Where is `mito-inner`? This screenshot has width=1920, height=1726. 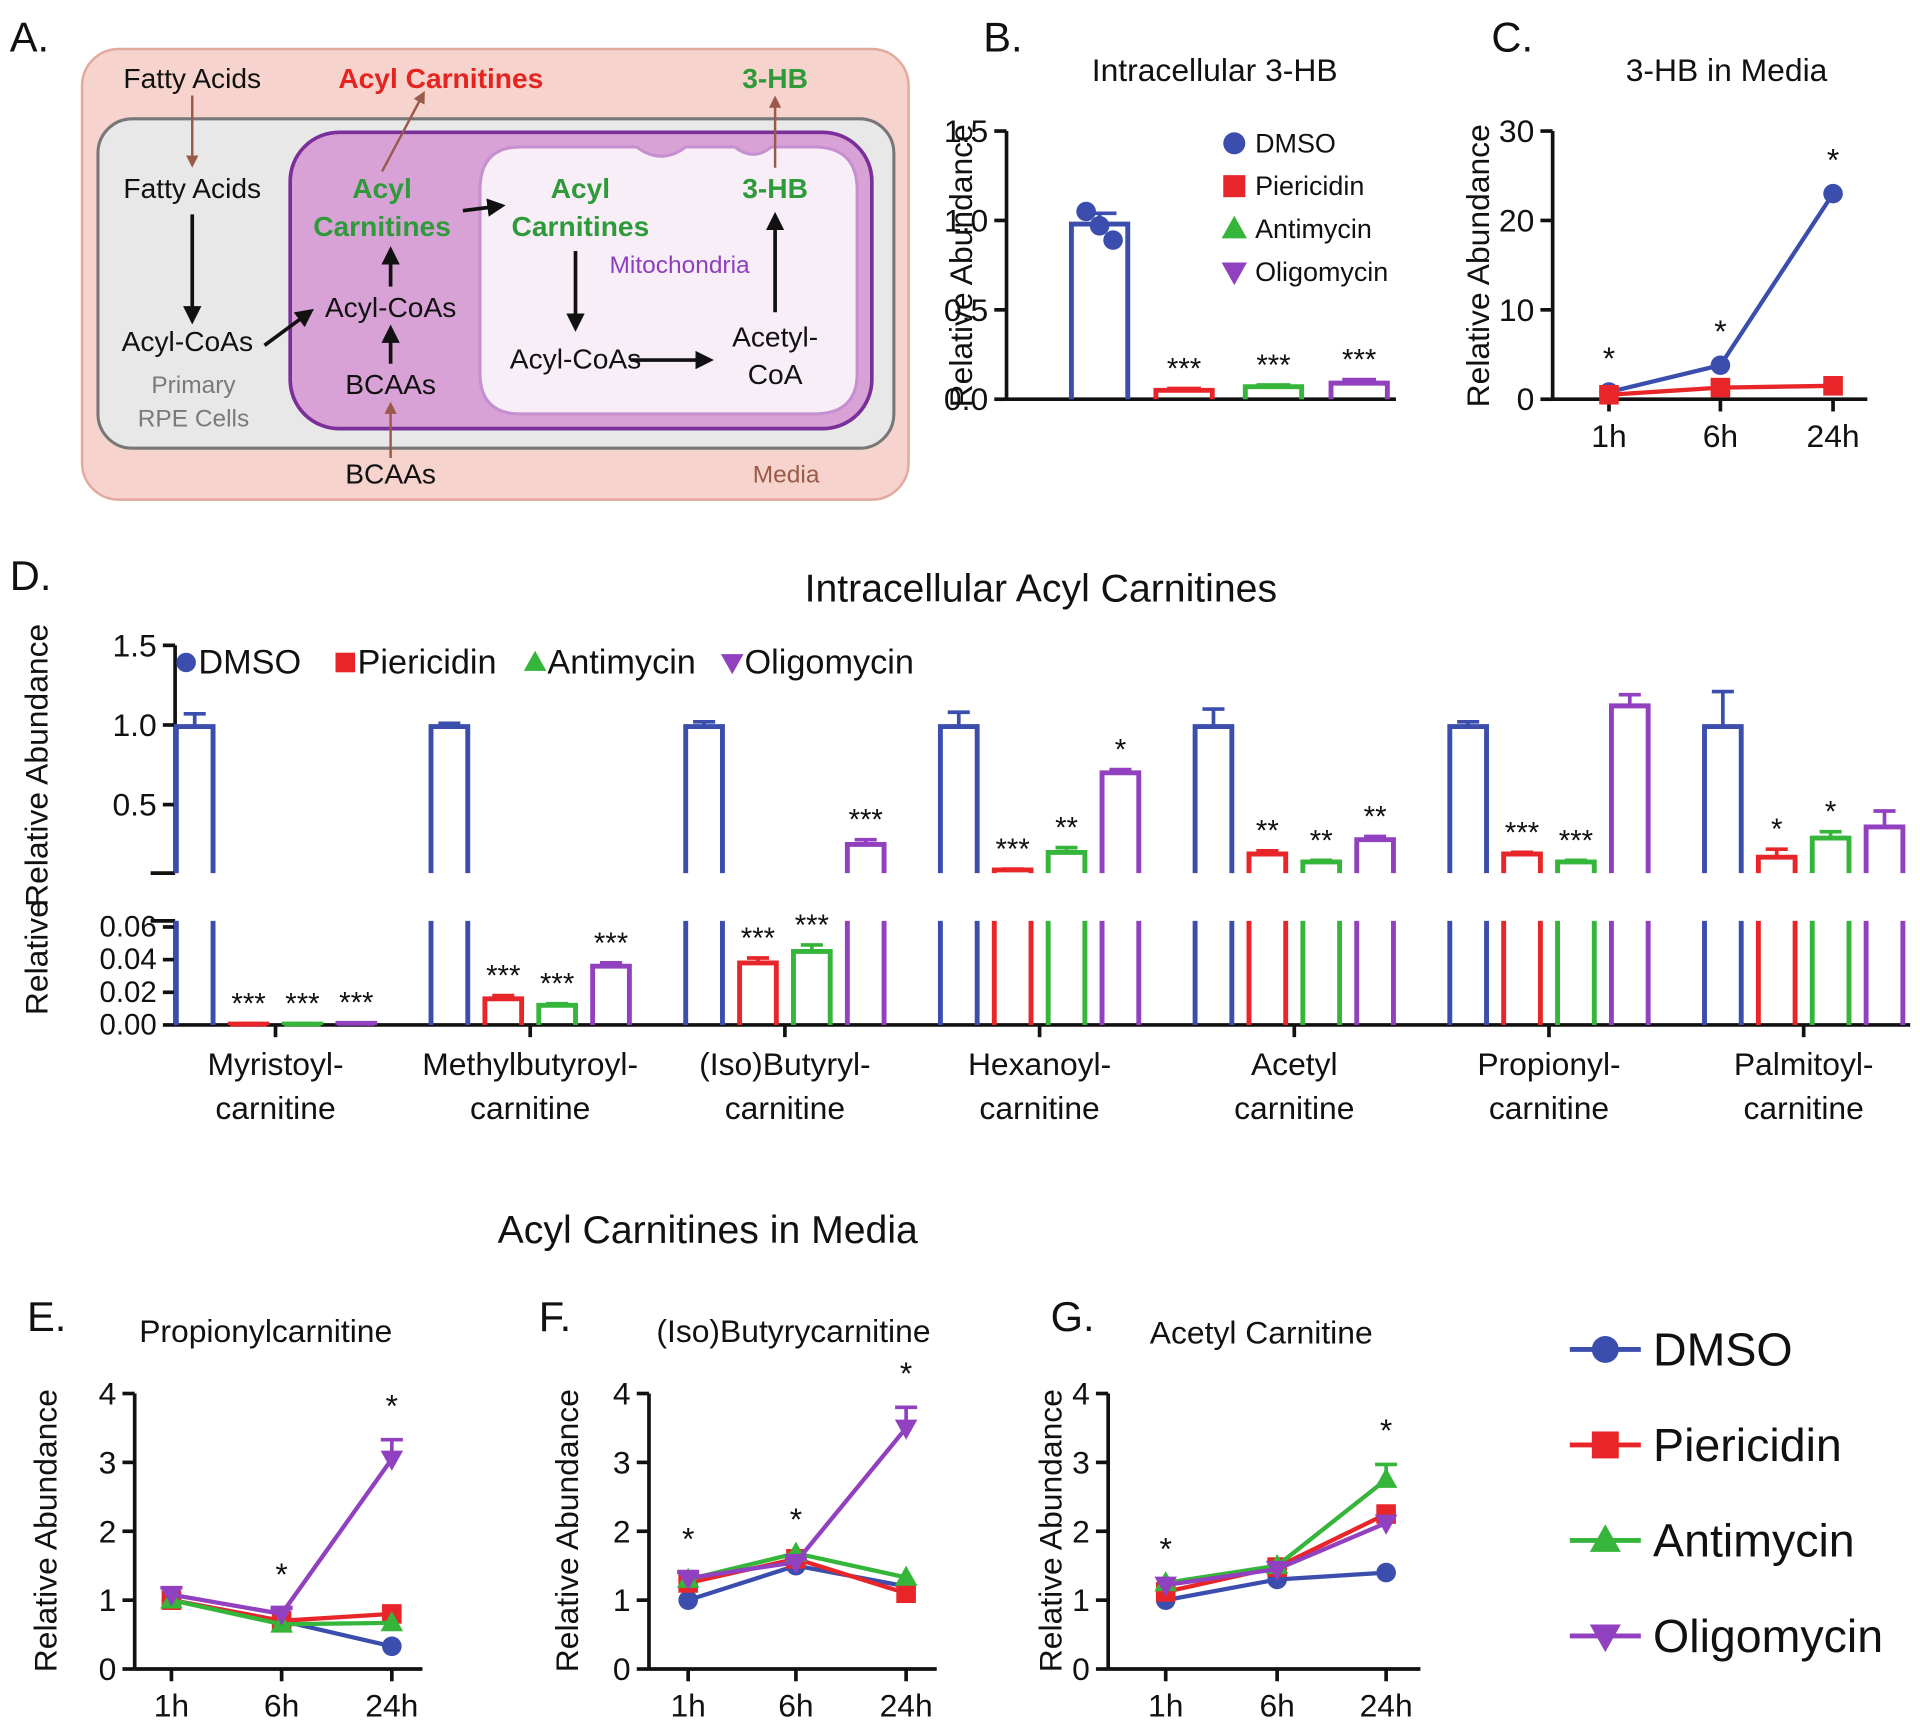
mito-inner is located at coordinates (668, 280).